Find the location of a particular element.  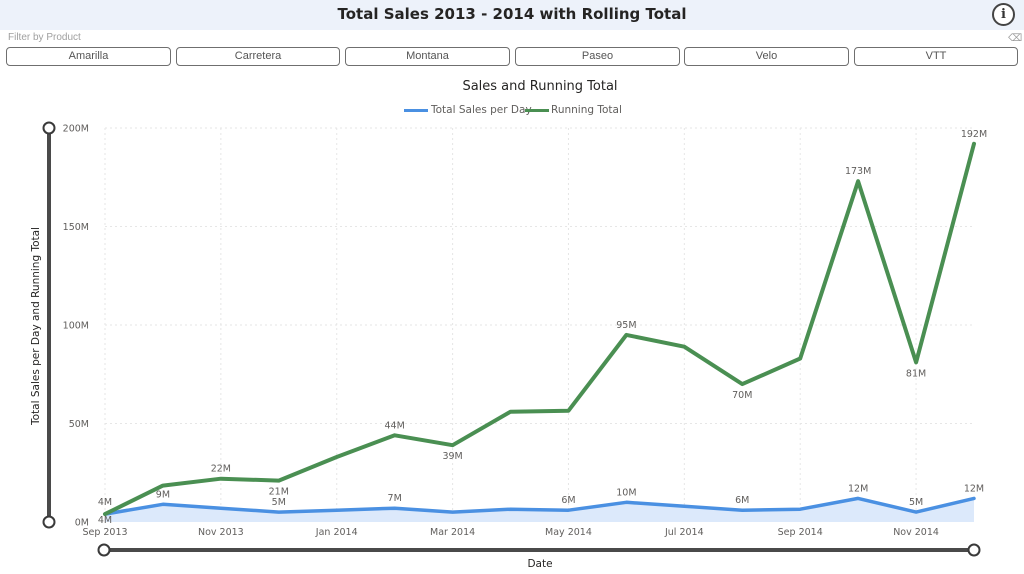

slicer-button-vtt: VTT is located at coordinates (936, 56).